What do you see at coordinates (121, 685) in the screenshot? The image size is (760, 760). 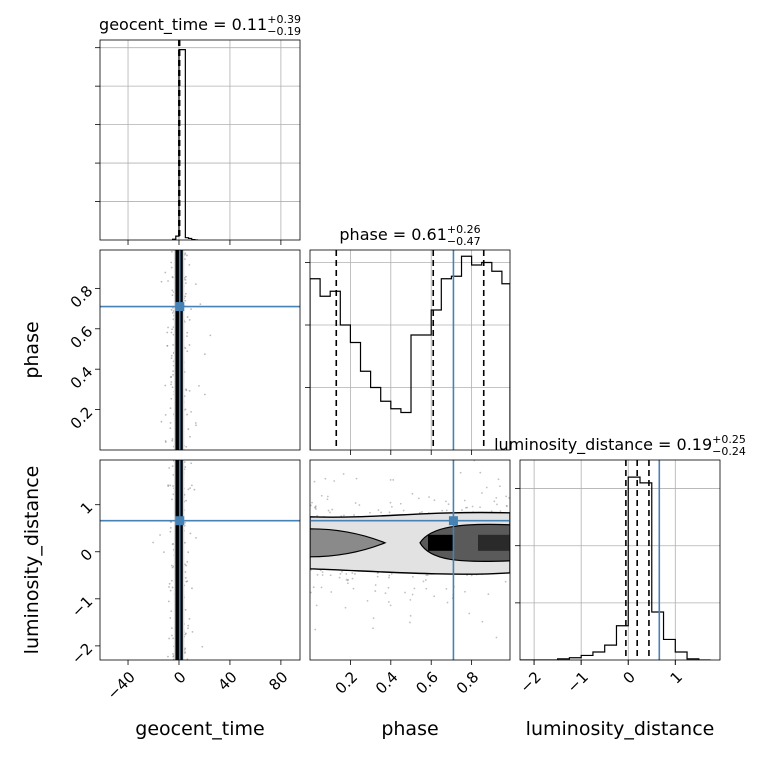 I see `x-tick-label-geocent_time: −40` at bounding box center [121, 685].